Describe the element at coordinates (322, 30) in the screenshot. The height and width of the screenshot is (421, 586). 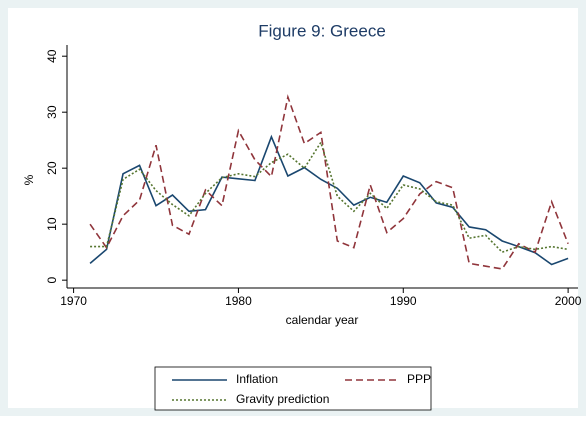
I see `chart-title: Figure 9: Greece` at that location.